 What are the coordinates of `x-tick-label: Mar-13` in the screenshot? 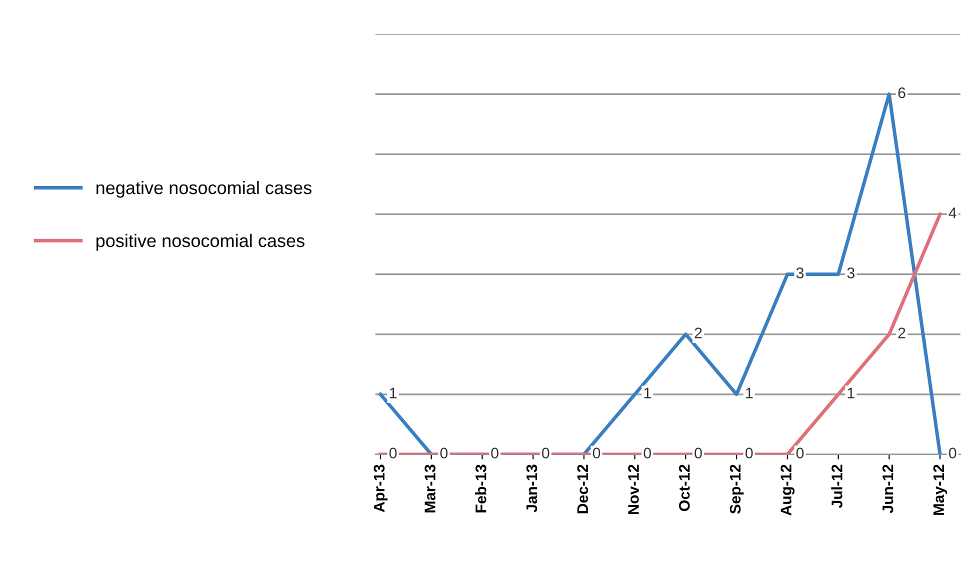 It's located at (430, 488).